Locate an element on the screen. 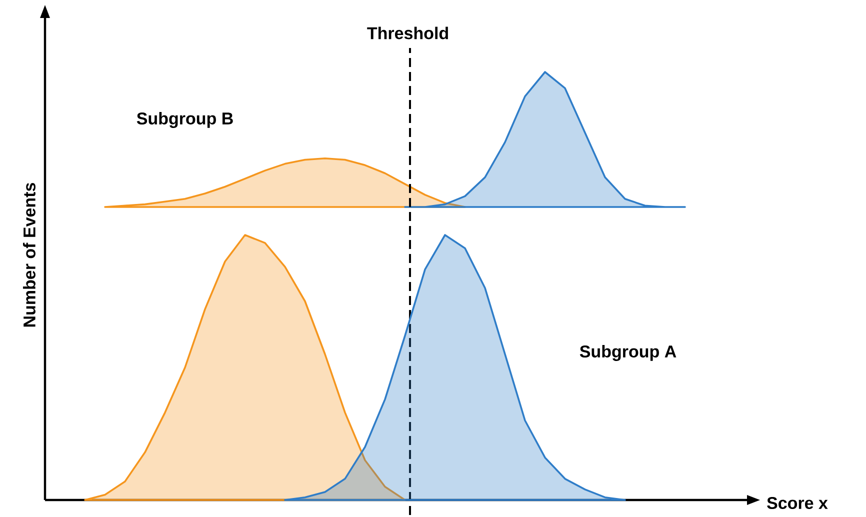 Image resolution: width=866 pixels, height=517 pixels. annotation: Subgroup B is located at coordinates (184, 120).